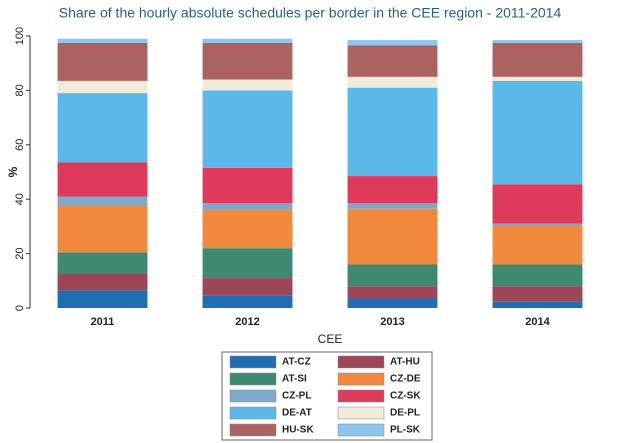 The height and width of the screenshot is (443, 622). I want to click on legend-label: CZ-PL, so click(296, 396).